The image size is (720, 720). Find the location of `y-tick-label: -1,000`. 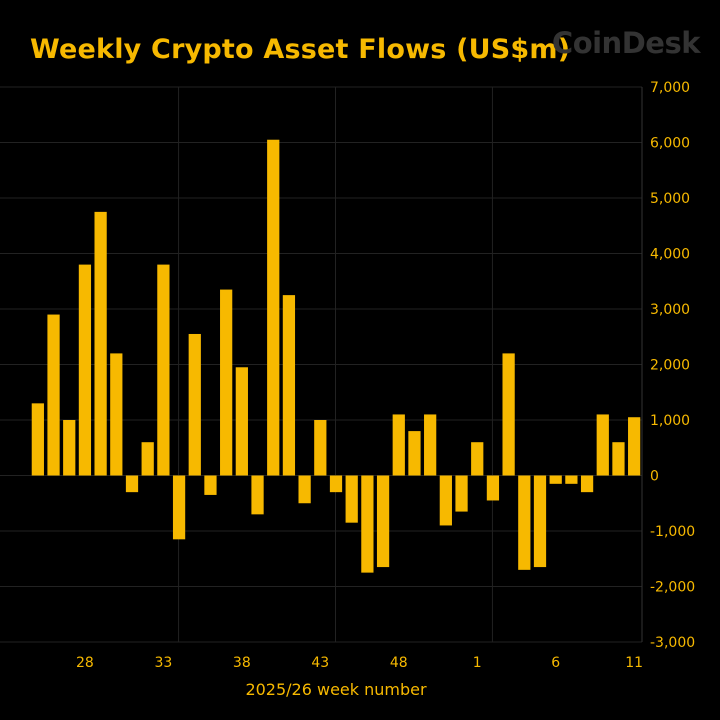

y-tick-label: -1,000 is located at coordinates (672, 532).